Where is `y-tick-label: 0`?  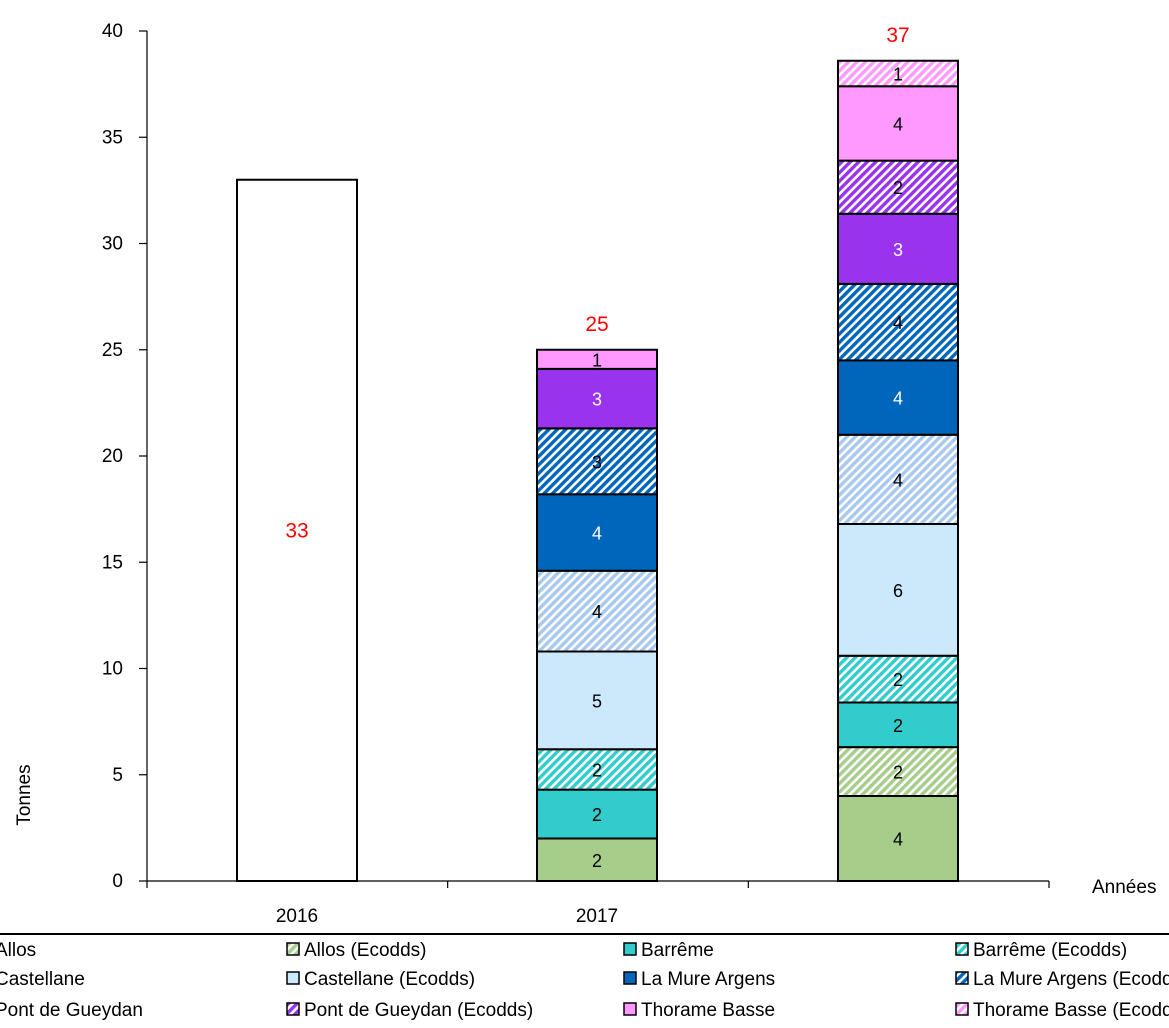 y-tick-label: 0 is located at coordinates (117, 881).